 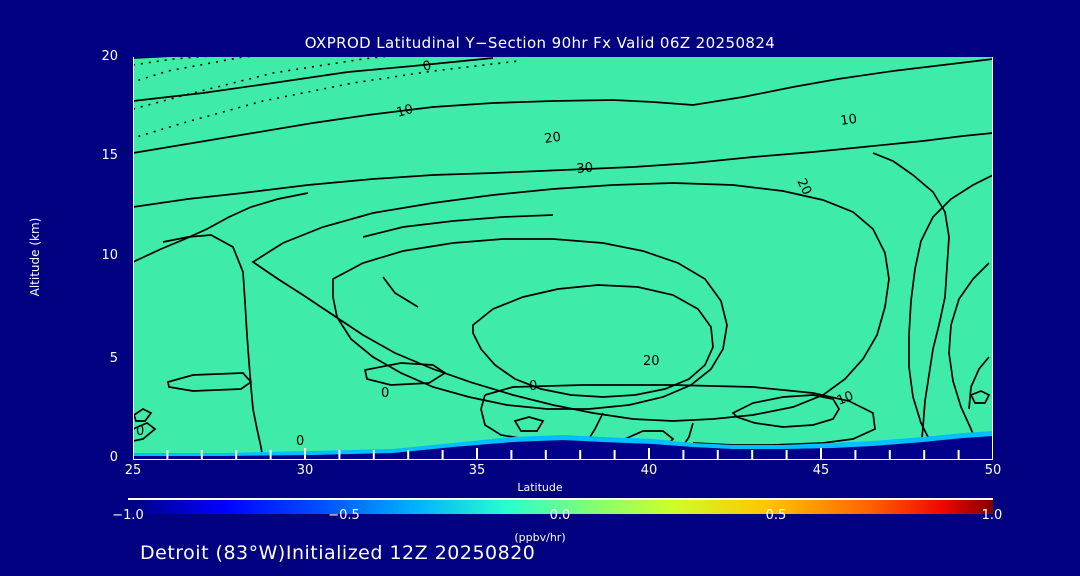 I want to click on contour-label-30: 30, so click(x=585, y=168).